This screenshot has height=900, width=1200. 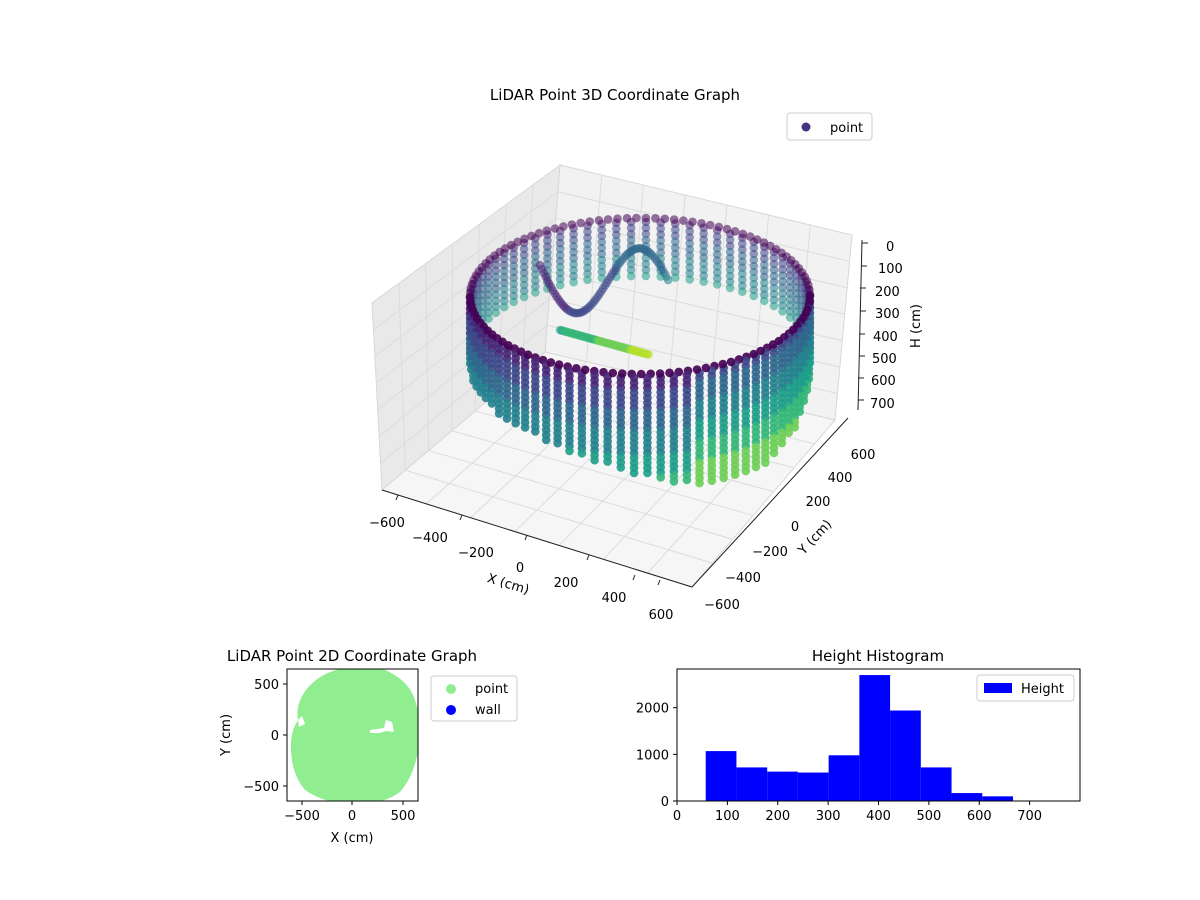 I want to click on chart-2d-legend: point wall, so click(x=474, y=698).